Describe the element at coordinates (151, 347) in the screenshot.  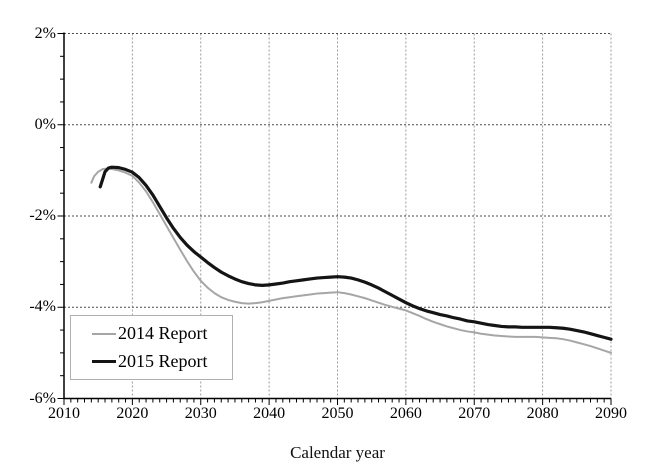
I see `legend: 2014 Report 2015 Report` at that location.